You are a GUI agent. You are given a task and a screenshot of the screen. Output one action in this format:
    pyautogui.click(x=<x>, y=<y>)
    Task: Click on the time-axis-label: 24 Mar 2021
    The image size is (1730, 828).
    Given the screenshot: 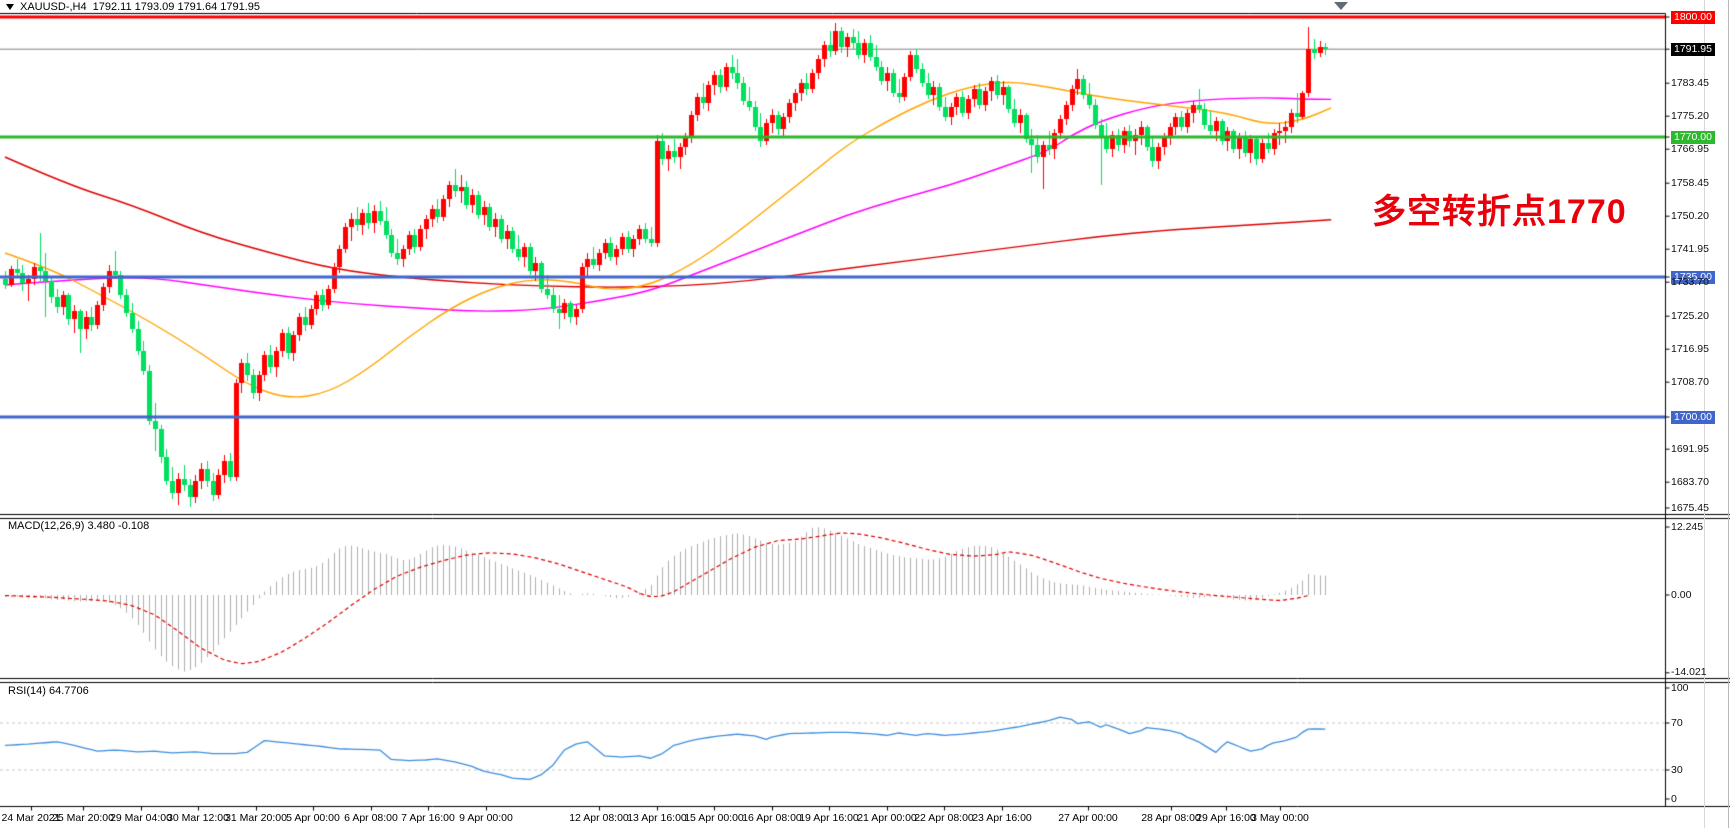 What is the action you would take?
    pyautogui.click(x=31, y=818)
    